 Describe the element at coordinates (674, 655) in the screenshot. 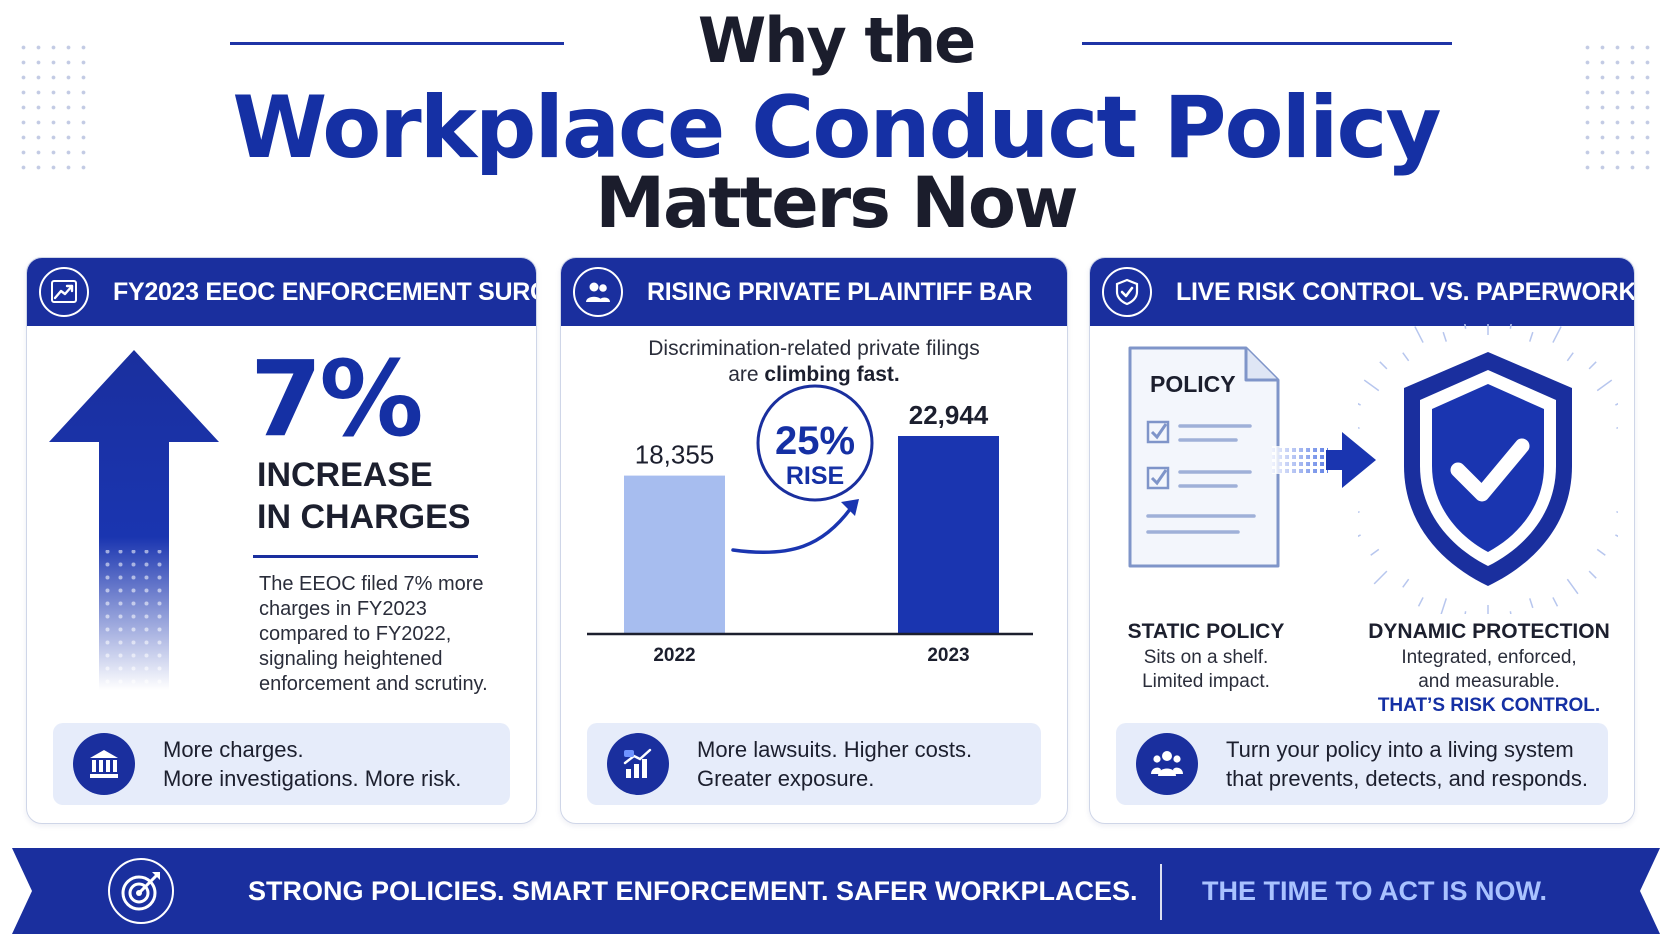

I see `category-label: 2022` at that location.